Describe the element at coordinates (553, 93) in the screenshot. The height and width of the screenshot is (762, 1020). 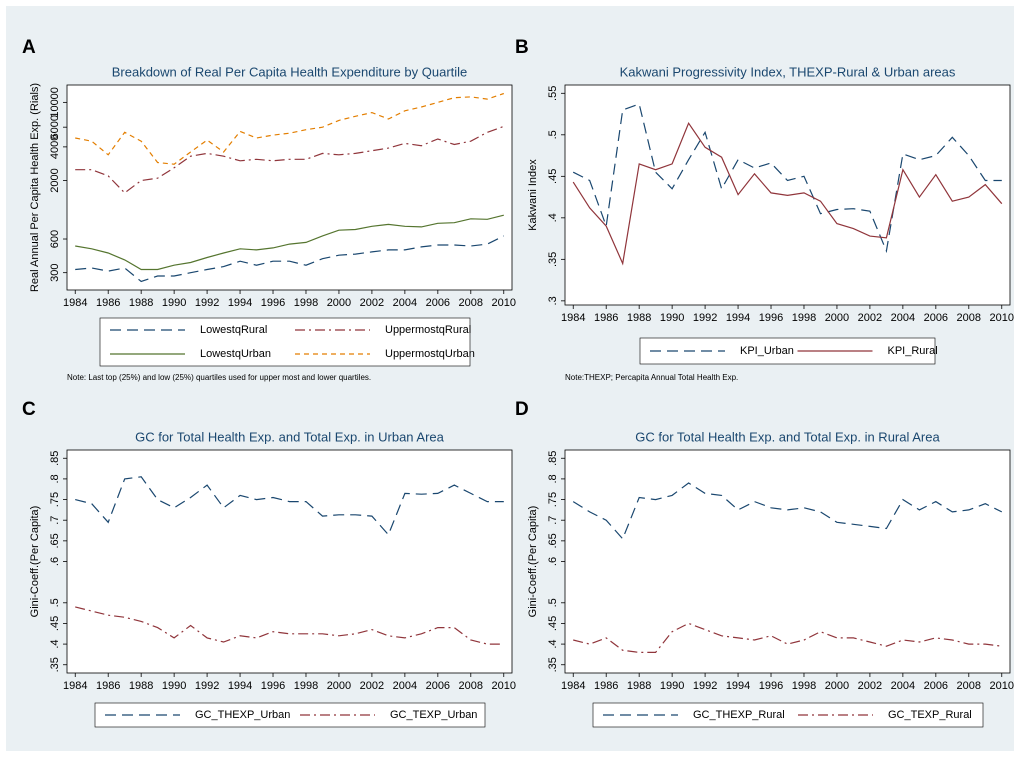
I see `y-tick-label: .55` at that location.